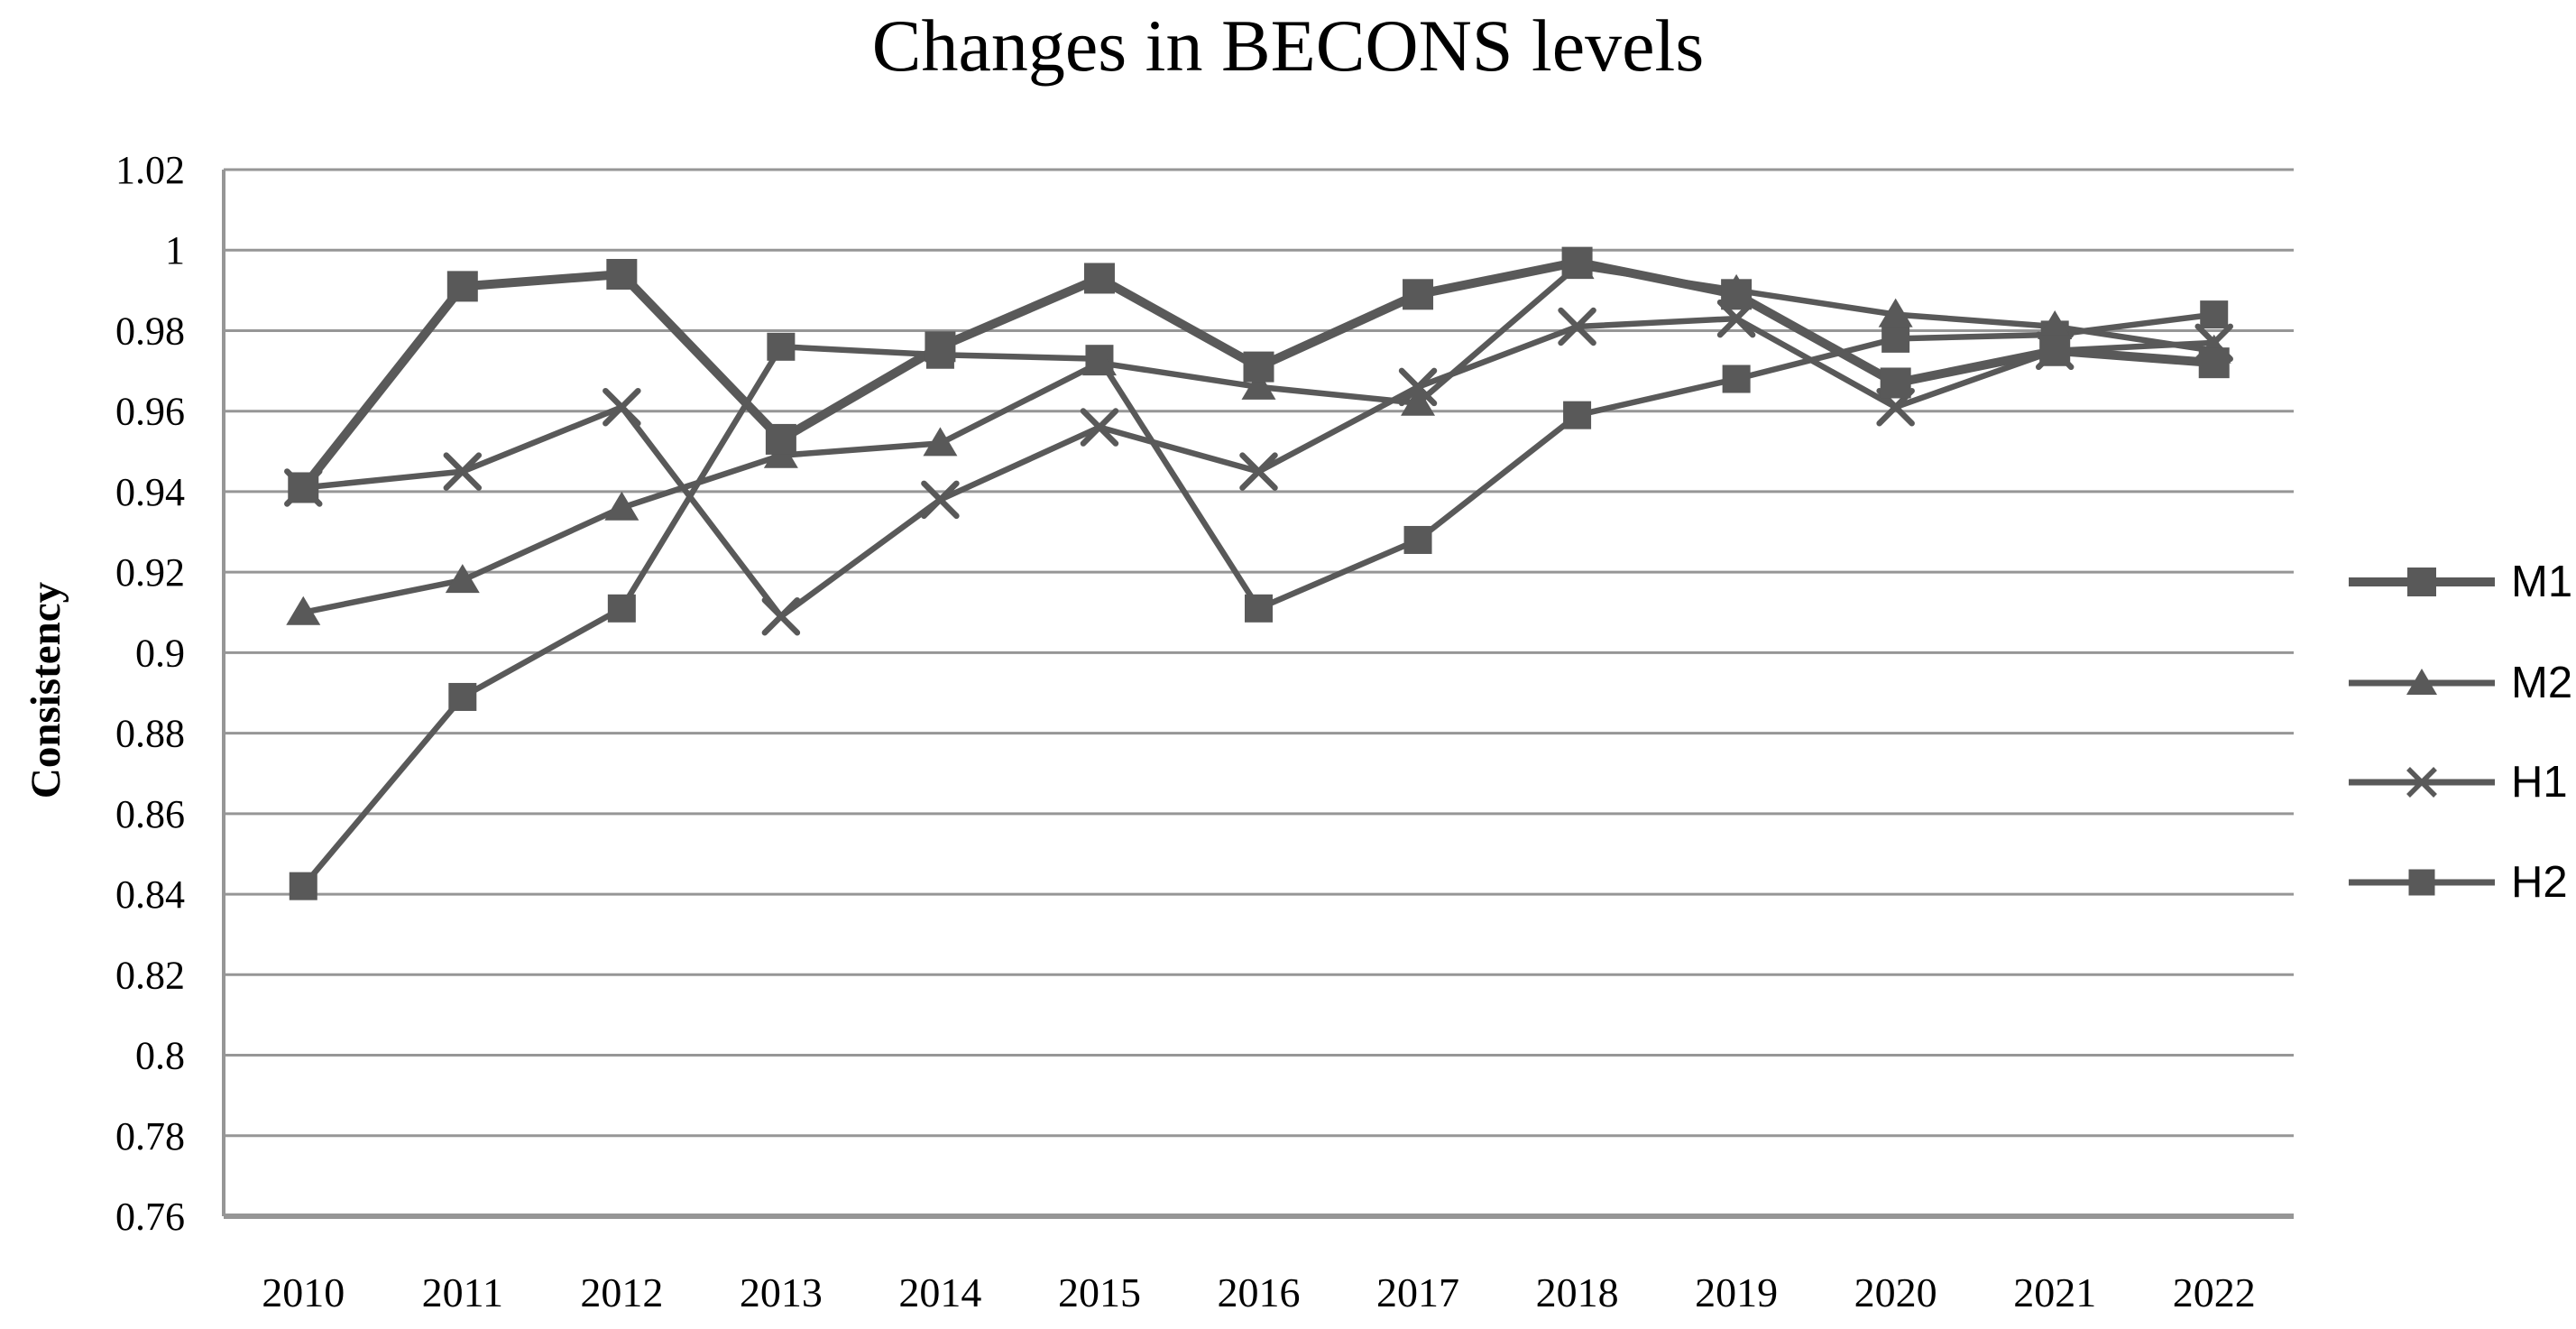 The width and height of the screenshot is (2576, 1329). Describe the element at coordinates (150, 894) in the screenshot. I see `y-tick-label: 0.84` at that location.